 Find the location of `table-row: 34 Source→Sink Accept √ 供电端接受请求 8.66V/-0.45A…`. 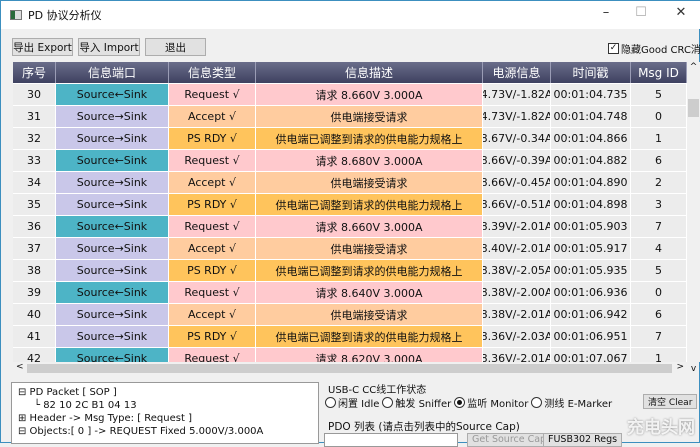

table-row: 34 Source→Sink Accept √ 供电端接受请求 8.66V/-0.45A… is located at coordinates (350, 183).